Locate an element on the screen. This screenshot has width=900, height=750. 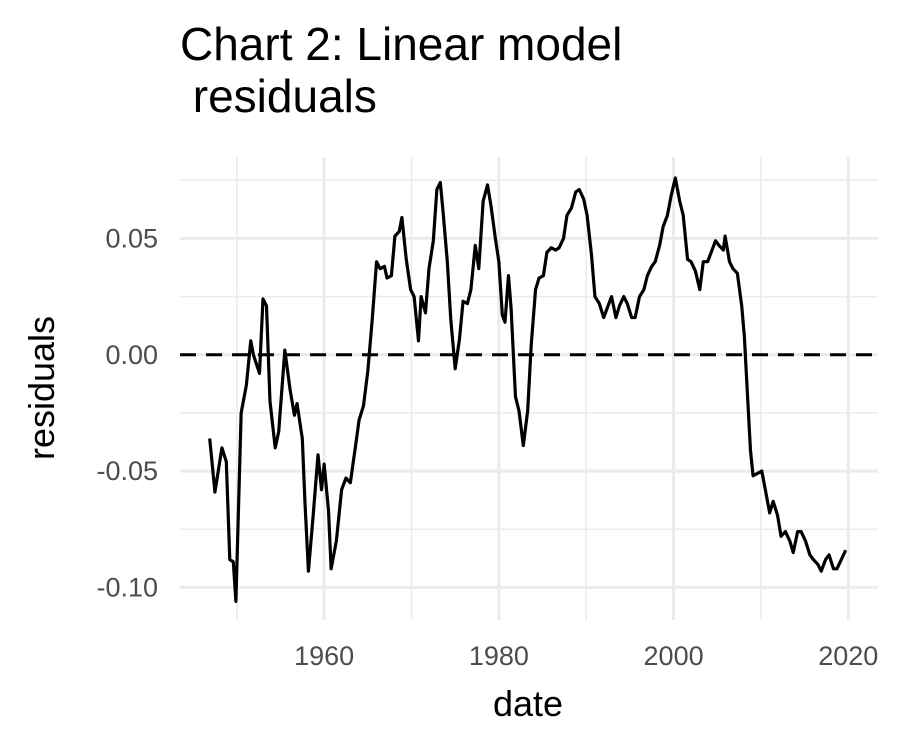
x-tick-label: 2000 is located at coordinates (674, 656).